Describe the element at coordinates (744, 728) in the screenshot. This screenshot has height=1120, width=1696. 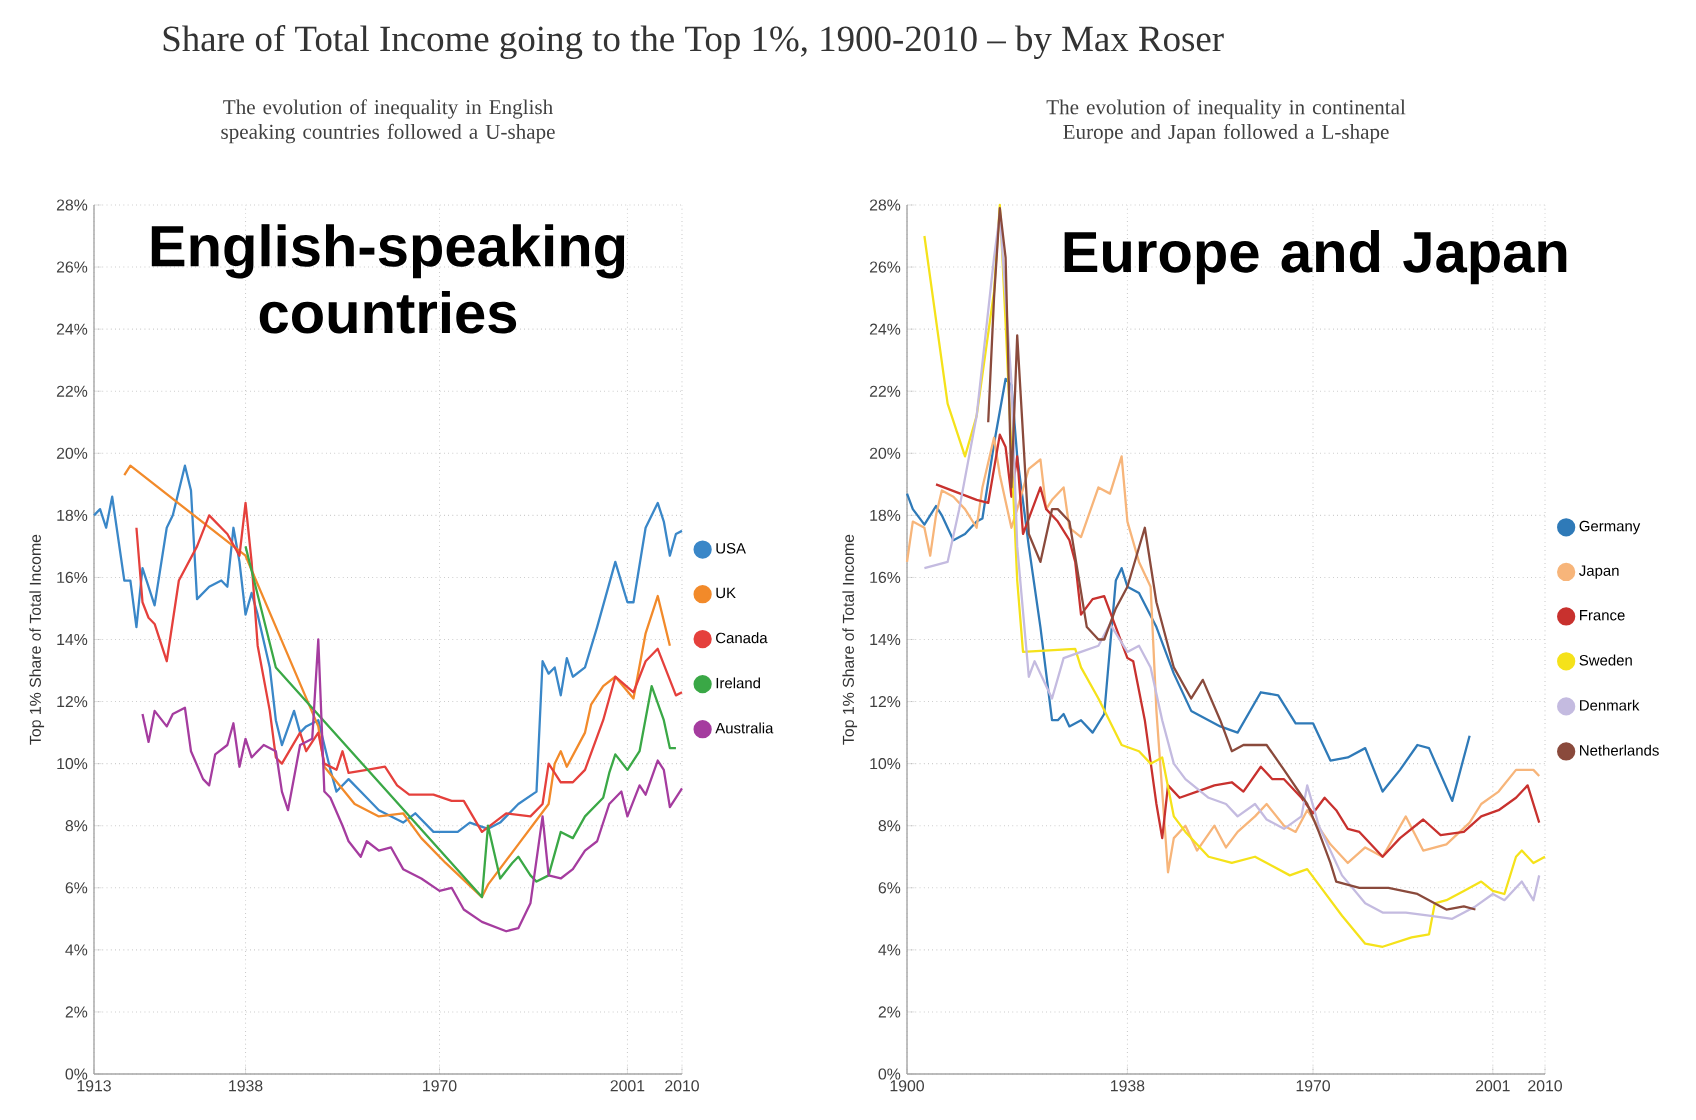
I see `legend-label: Australia` at that location.